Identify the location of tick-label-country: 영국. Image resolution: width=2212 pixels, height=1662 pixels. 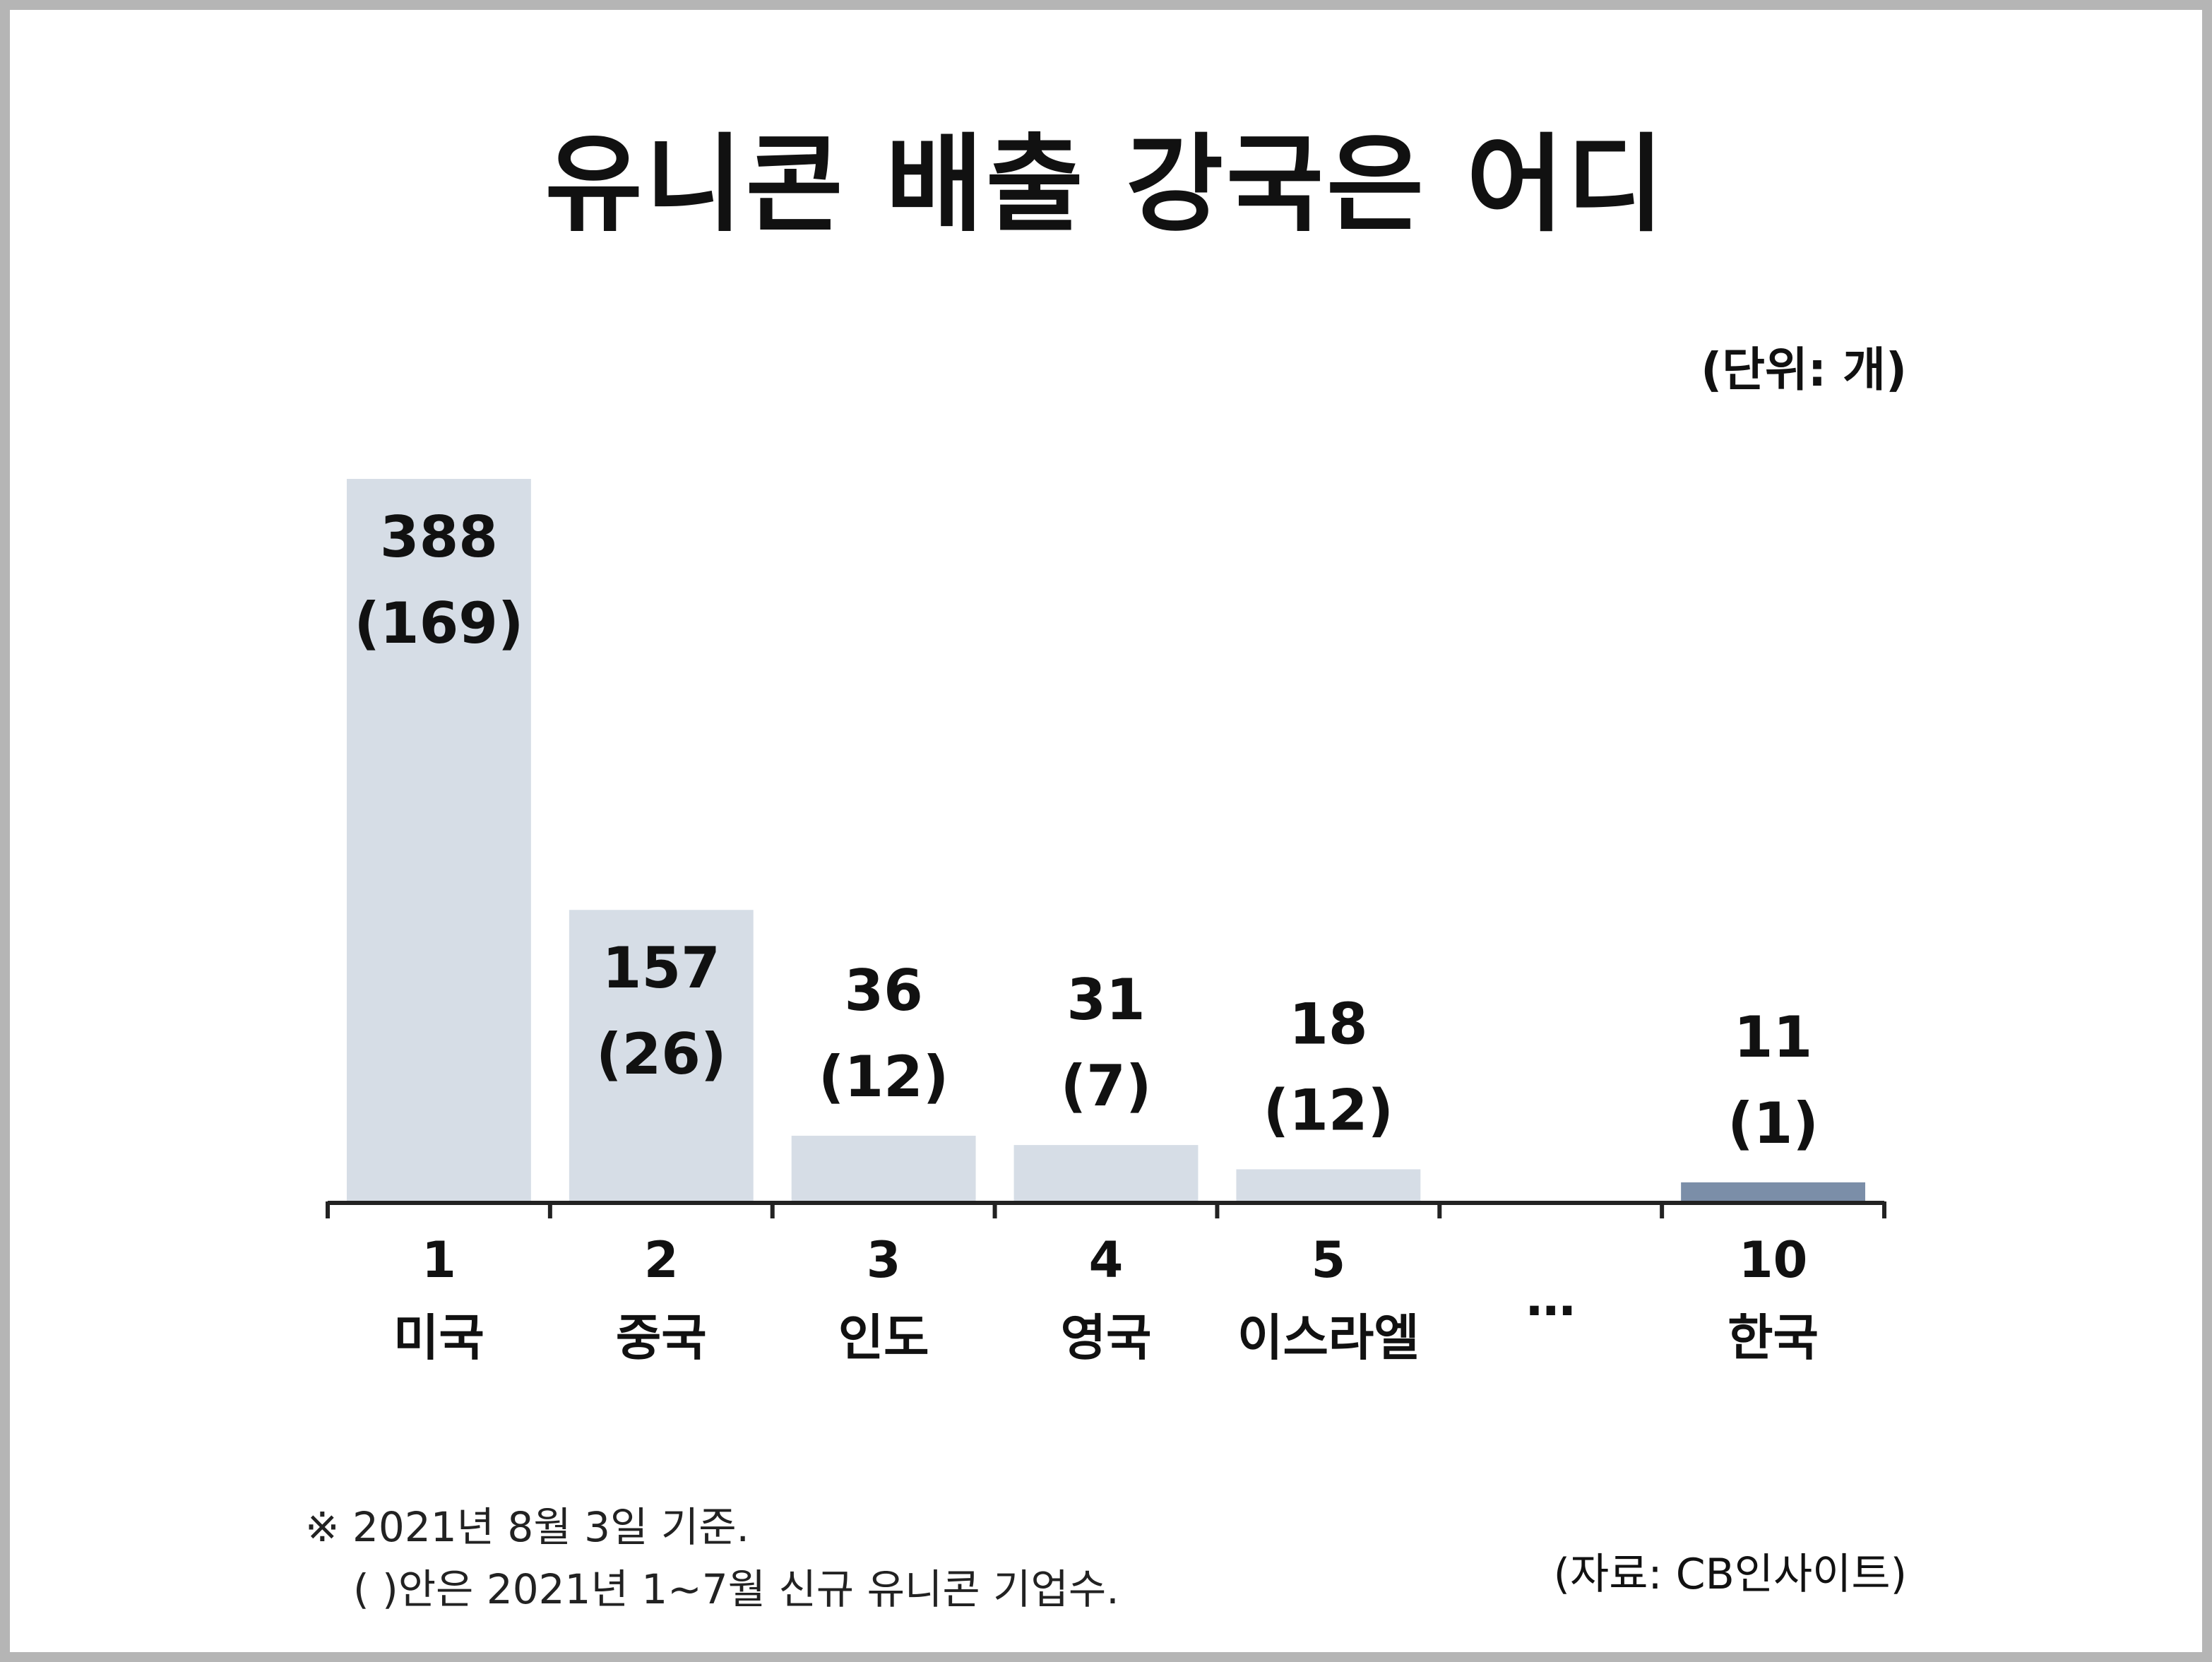
(1106, 1338).